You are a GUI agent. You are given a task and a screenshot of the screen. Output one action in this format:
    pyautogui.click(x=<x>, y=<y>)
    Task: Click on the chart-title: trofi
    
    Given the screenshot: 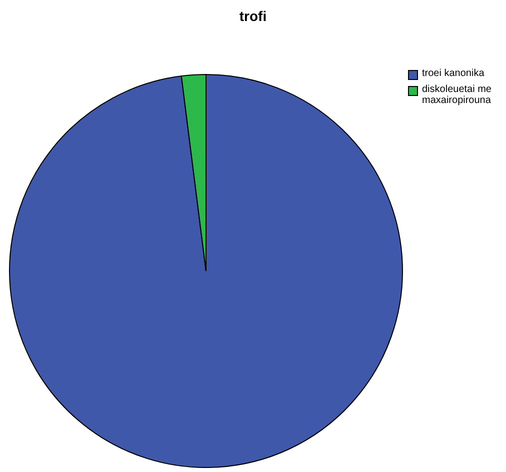 What is the action you would take?
    pyautogui.click(x=253, y=16)
    